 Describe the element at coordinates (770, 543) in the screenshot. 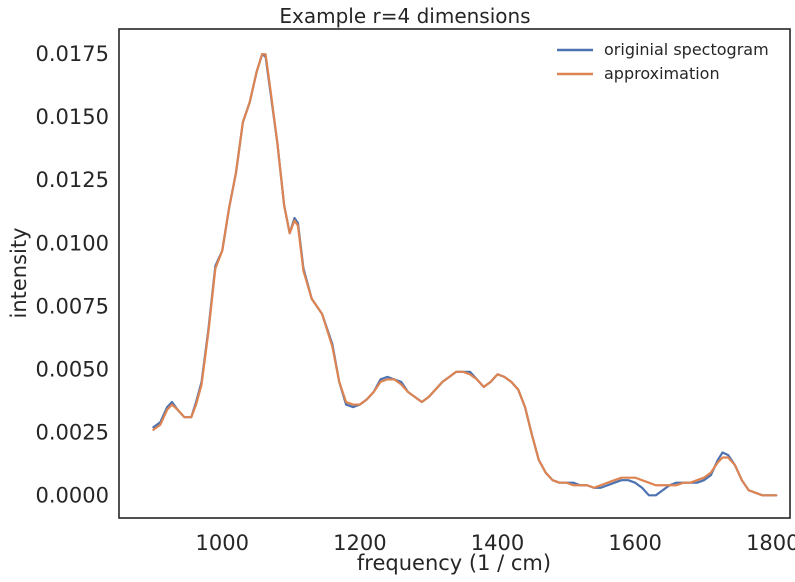

I see `x-tick-label: 1800` at that location.